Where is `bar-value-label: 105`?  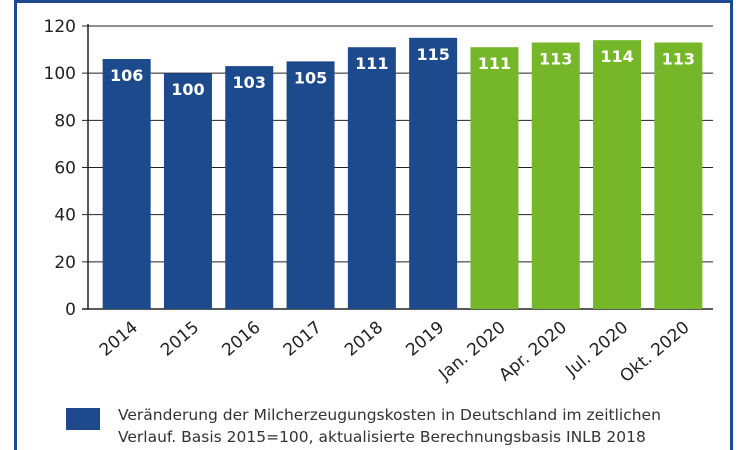 bar-value-label: 105 is located at coordinates (310, 77).